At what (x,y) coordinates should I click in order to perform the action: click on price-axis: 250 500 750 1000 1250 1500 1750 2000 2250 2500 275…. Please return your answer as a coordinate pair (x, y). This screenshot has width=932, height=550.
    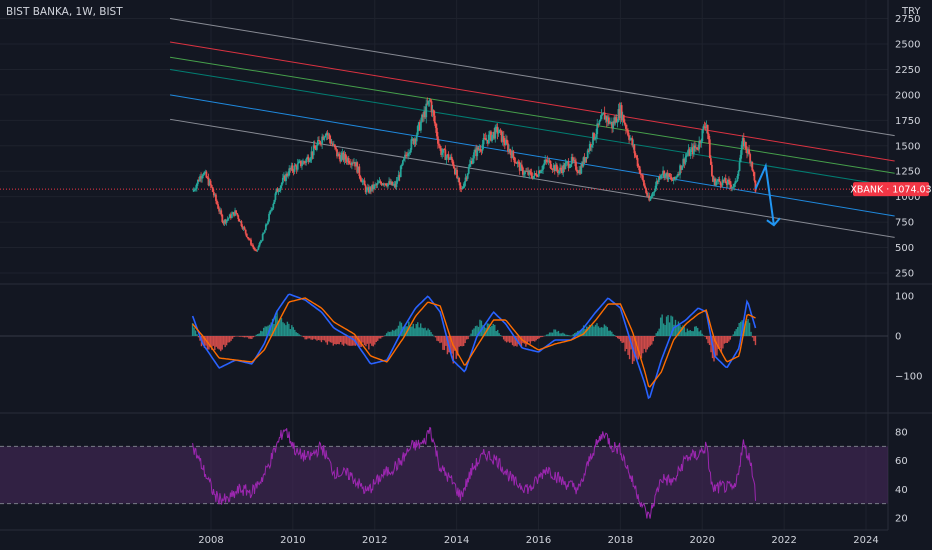
    Looking at the image, I should click on (907, 146).